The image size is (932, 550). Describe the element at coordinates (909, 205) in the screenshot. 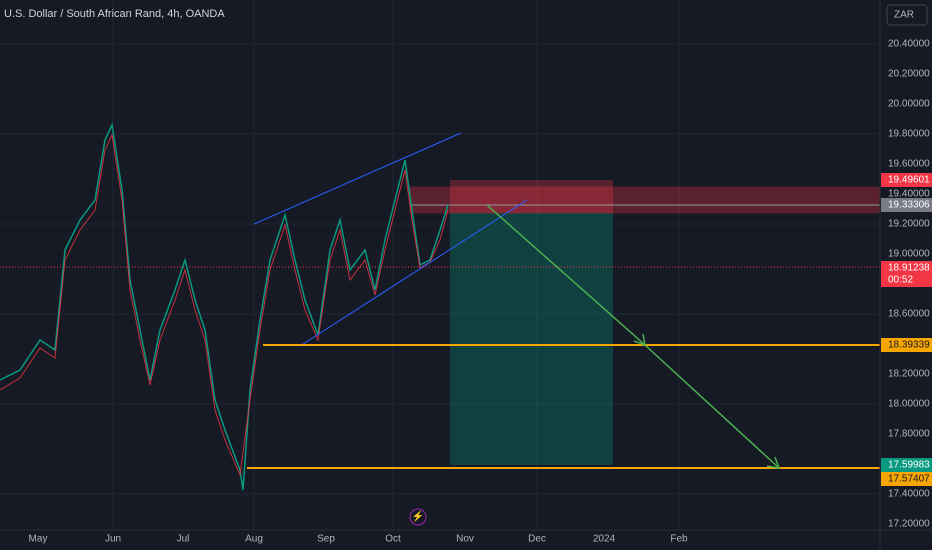

I see `price-tag-label: 19.33306` at that location.